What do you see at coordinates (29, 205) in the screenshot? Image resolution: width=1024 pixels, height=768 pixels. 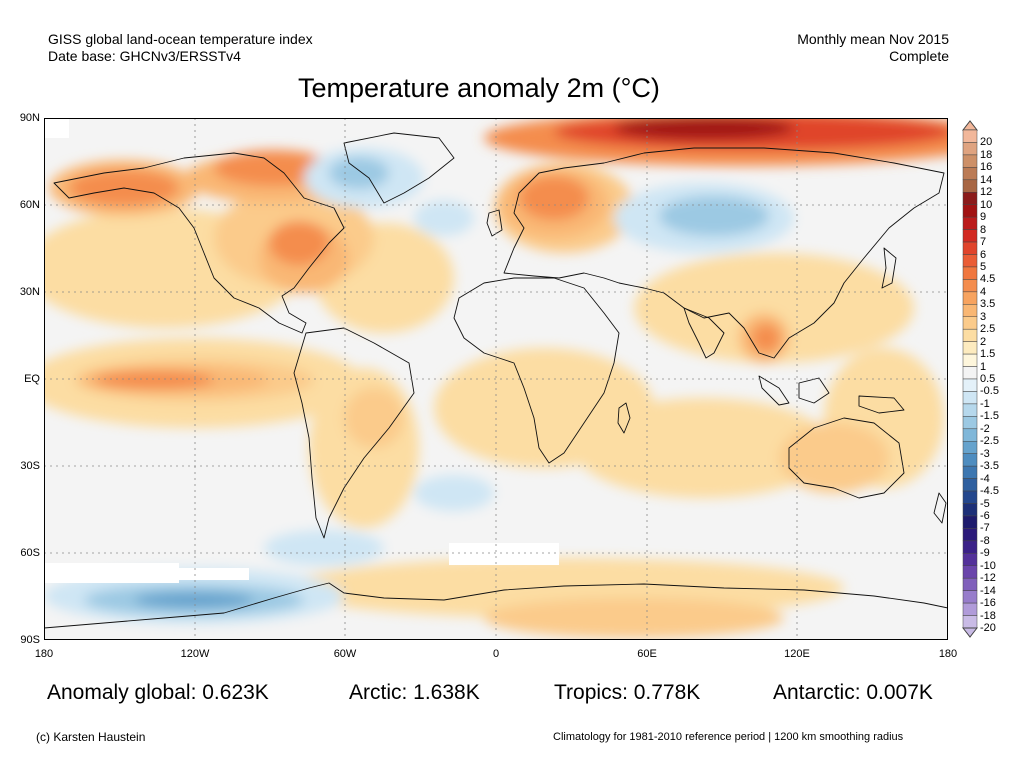 I see `lat-label-60n: 60N` at bounding box center [29, 205].